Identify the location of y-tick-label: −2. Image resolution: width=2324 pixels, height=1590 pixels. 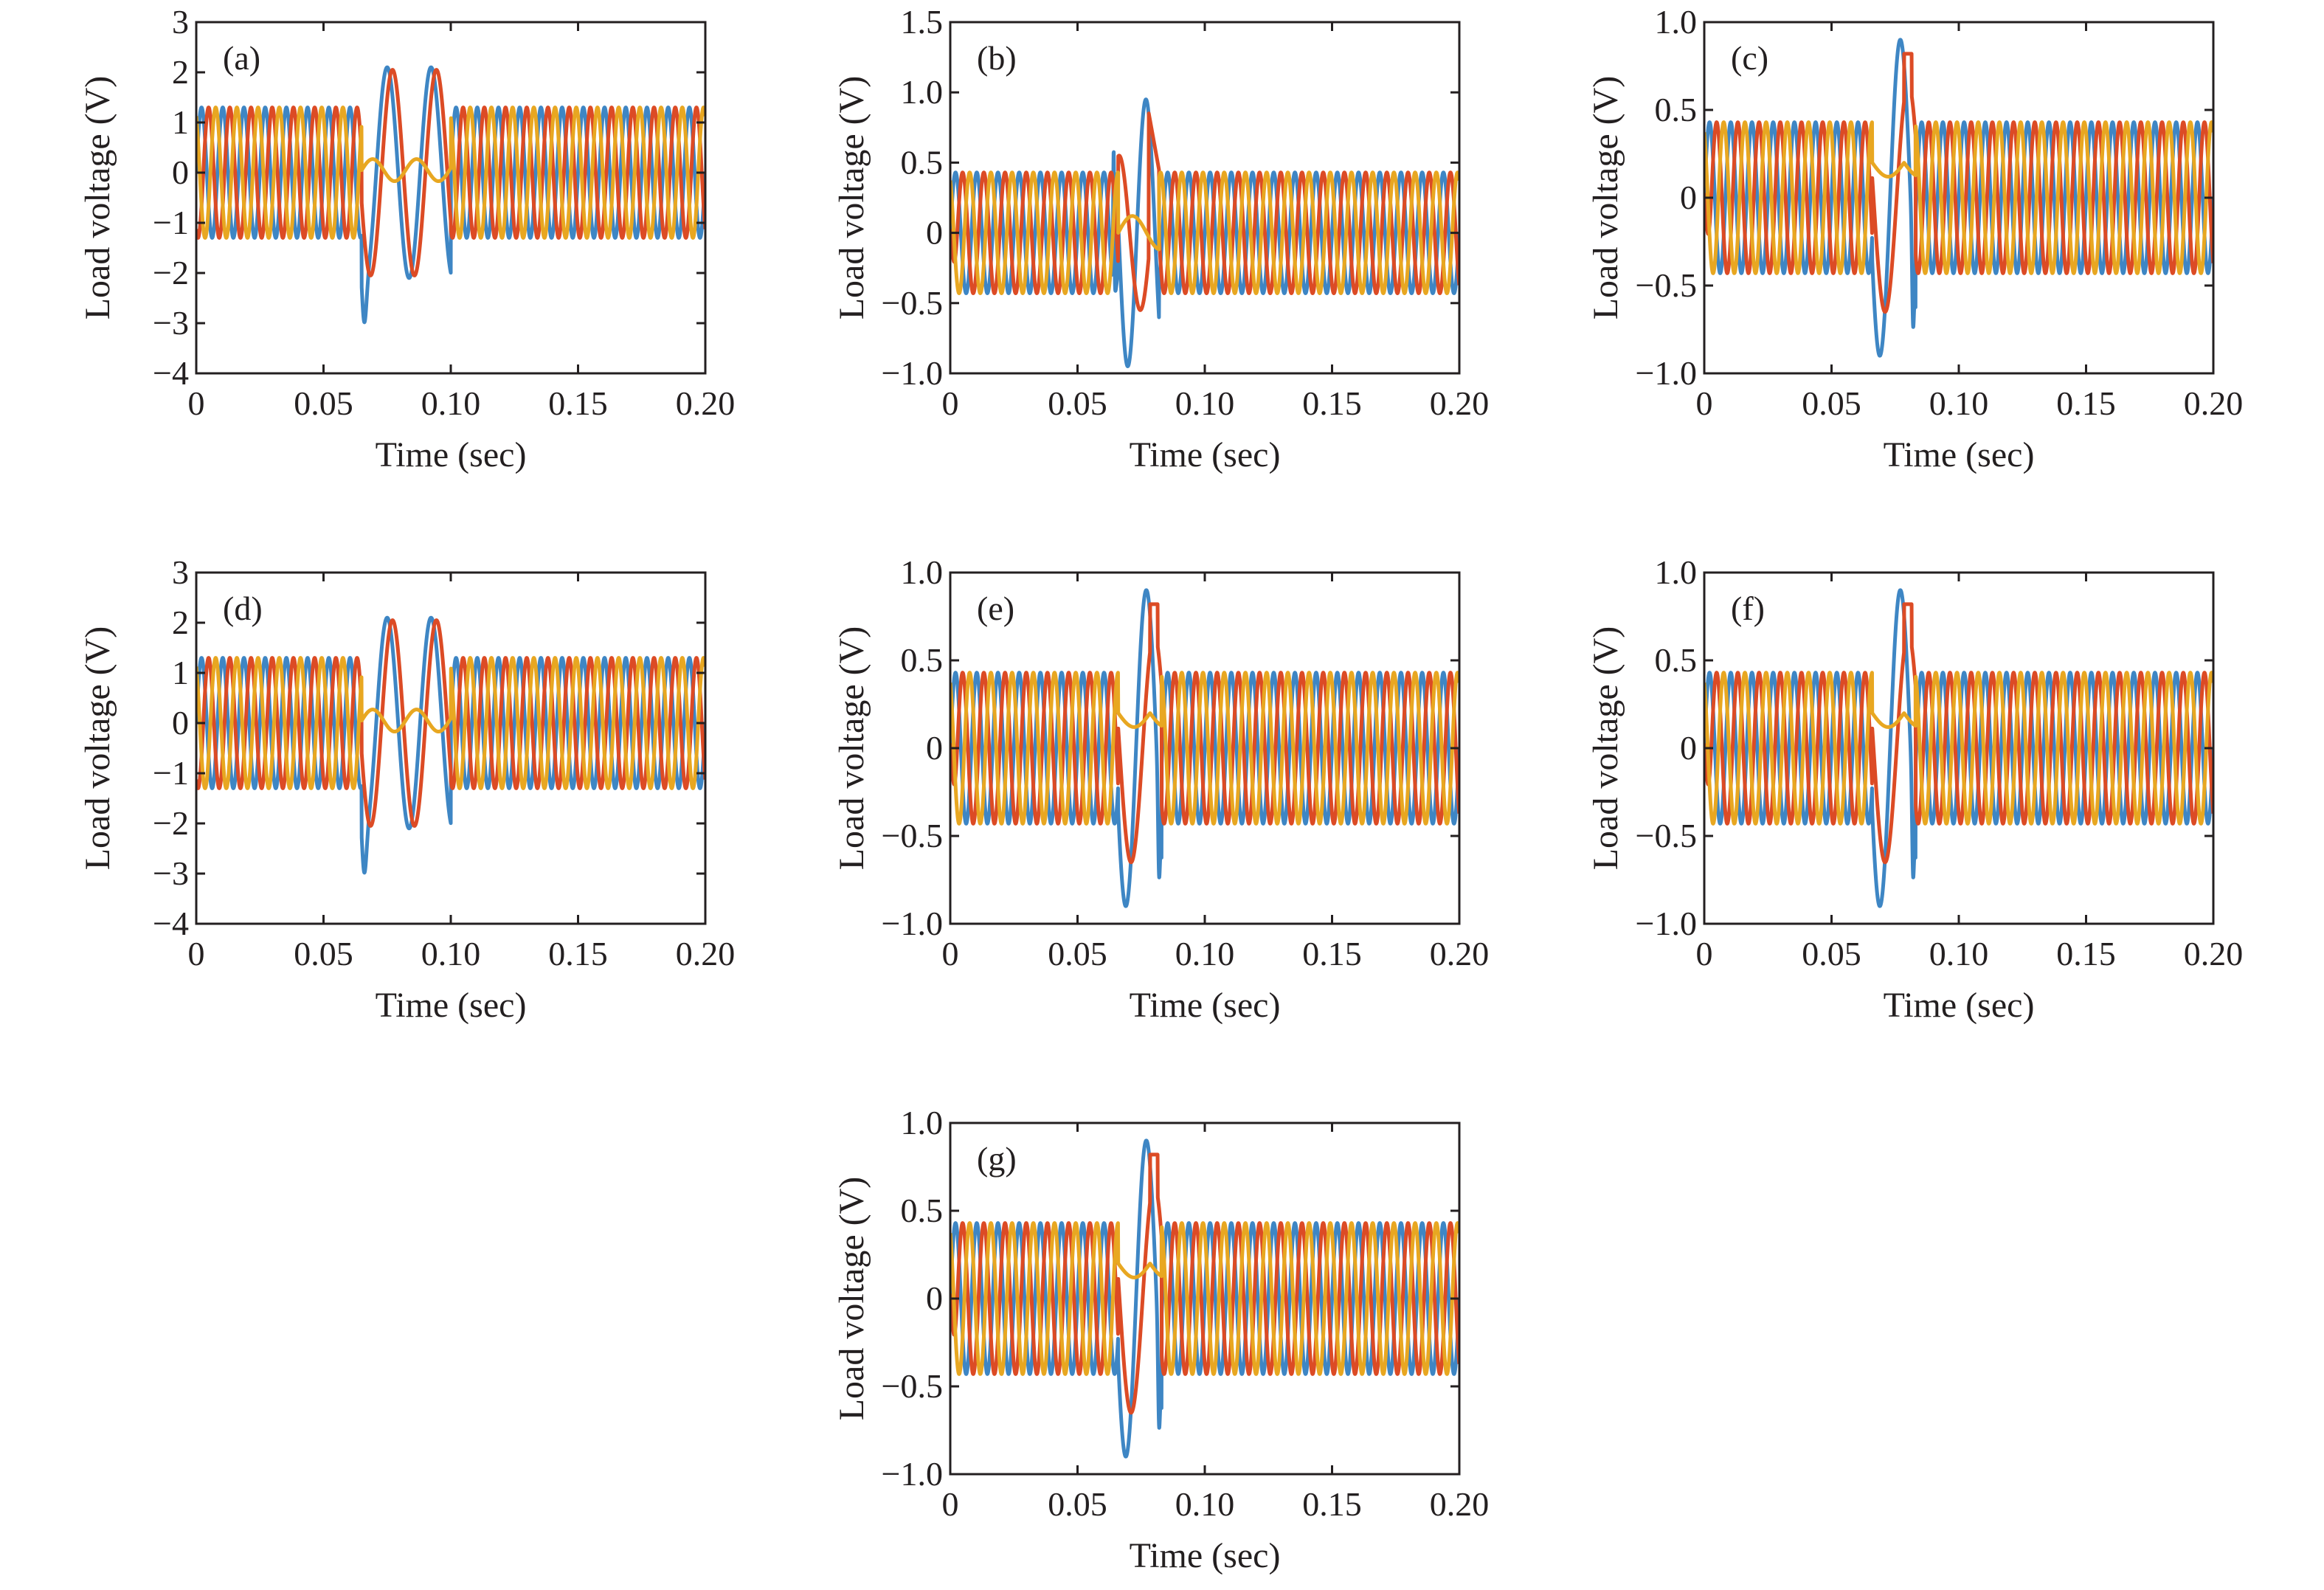
(171, 823).